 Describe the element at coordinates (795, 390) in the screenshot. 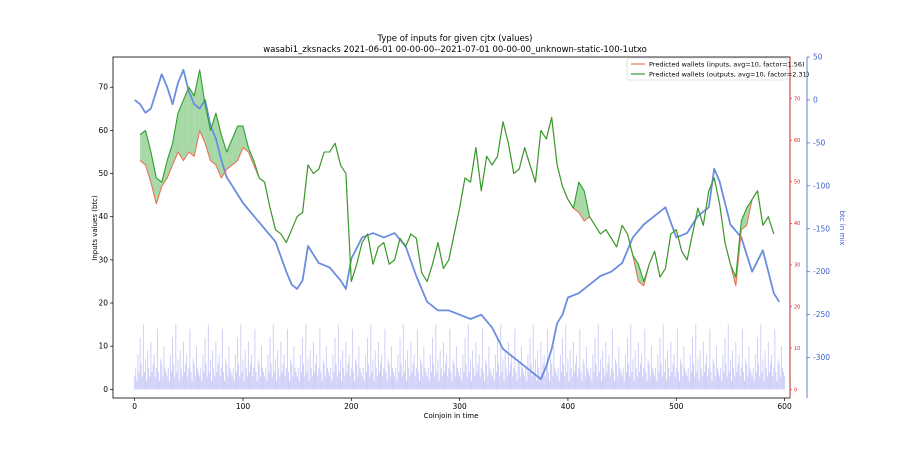

I see `y3-tick-label: 0` at that location.